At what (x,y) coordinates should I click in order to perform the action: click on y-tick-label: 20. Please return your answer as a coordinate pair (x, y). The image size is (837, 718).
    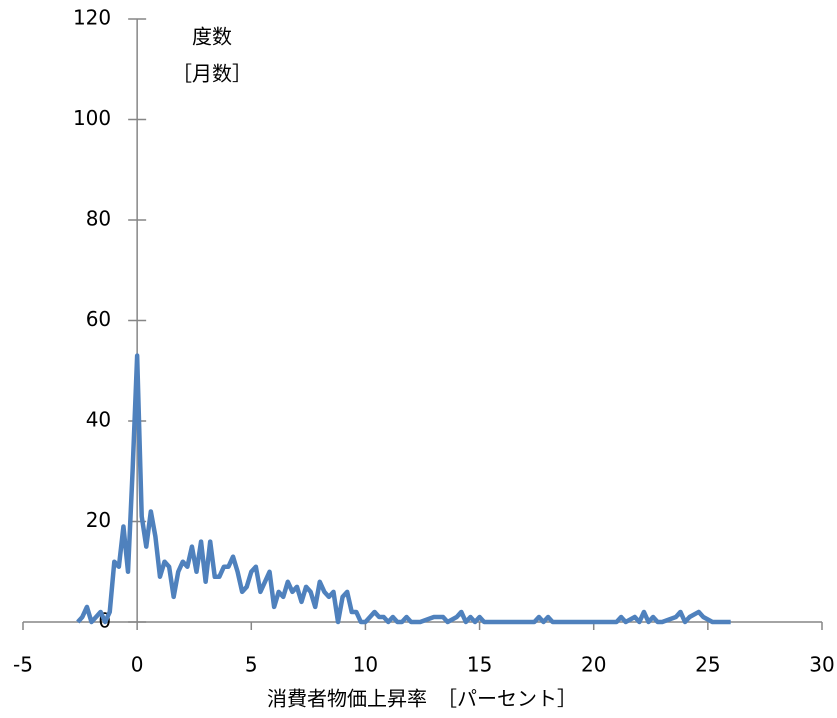
    Looking at the image, I should click on (98, 520).